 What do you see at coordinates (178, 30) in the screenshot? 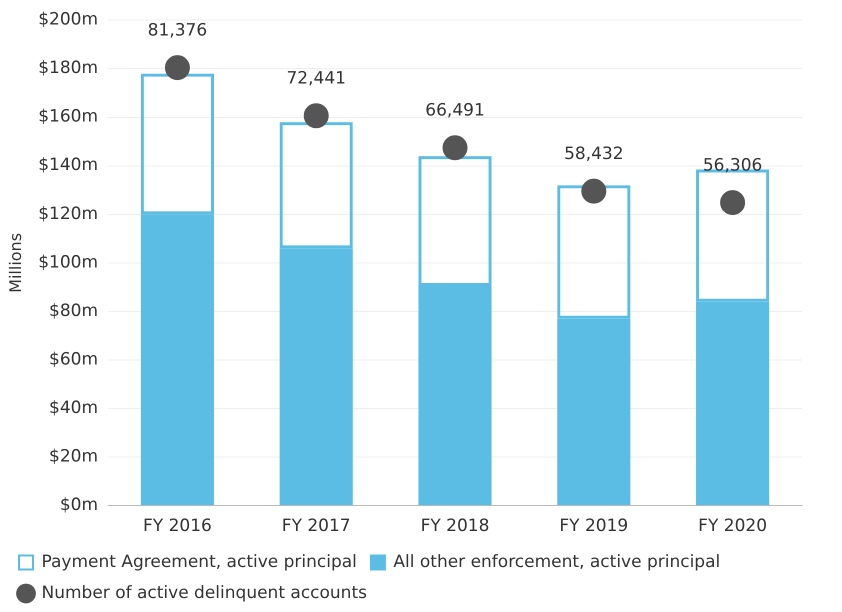
I see `data-label: 81,376` at bounding box center [178, 30].